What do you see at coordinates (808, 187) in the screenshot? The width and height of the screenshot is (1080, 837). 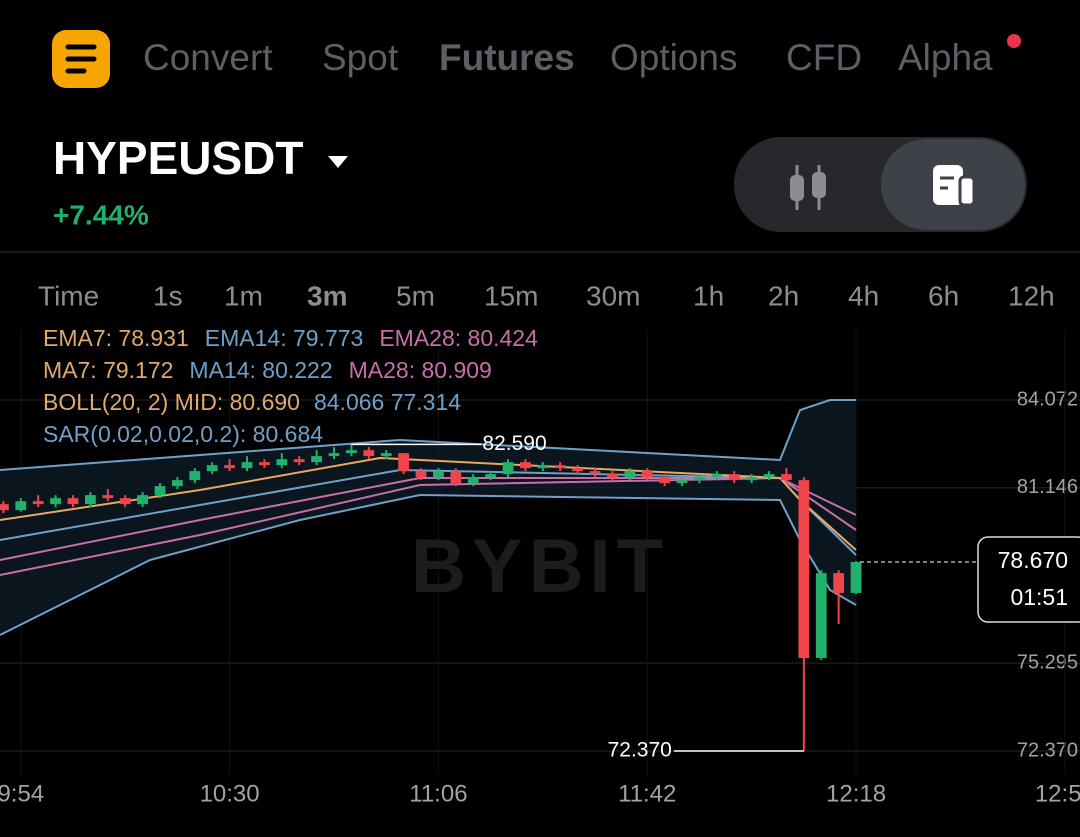 I see `candle-view-button` at bounding box center [808, 187].